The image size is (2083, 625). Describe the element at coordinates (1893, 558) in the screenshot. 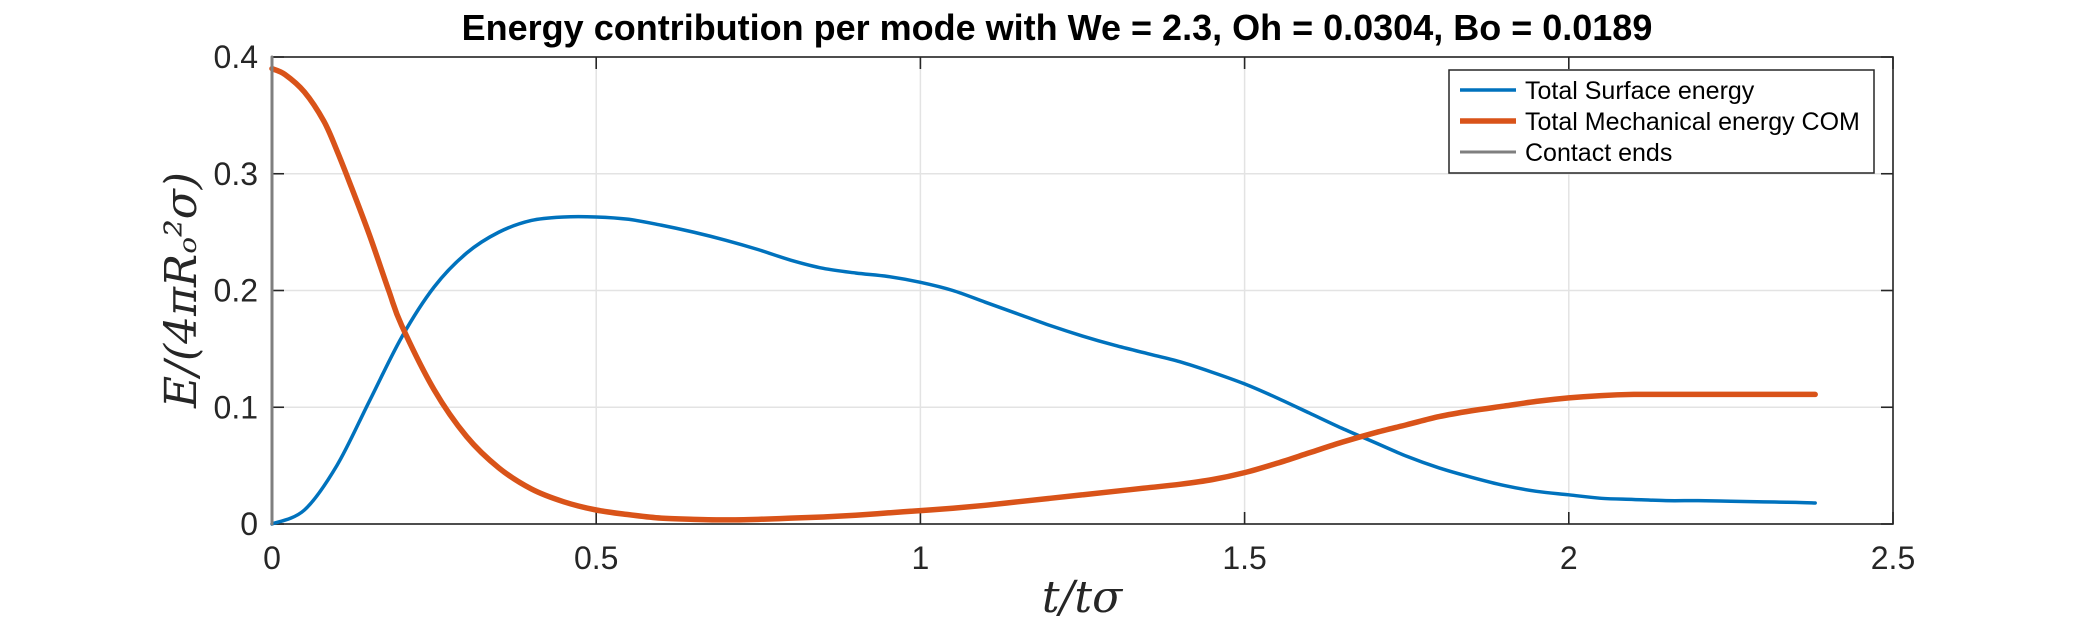

I see `x-tick-label: 2.5` at that location.